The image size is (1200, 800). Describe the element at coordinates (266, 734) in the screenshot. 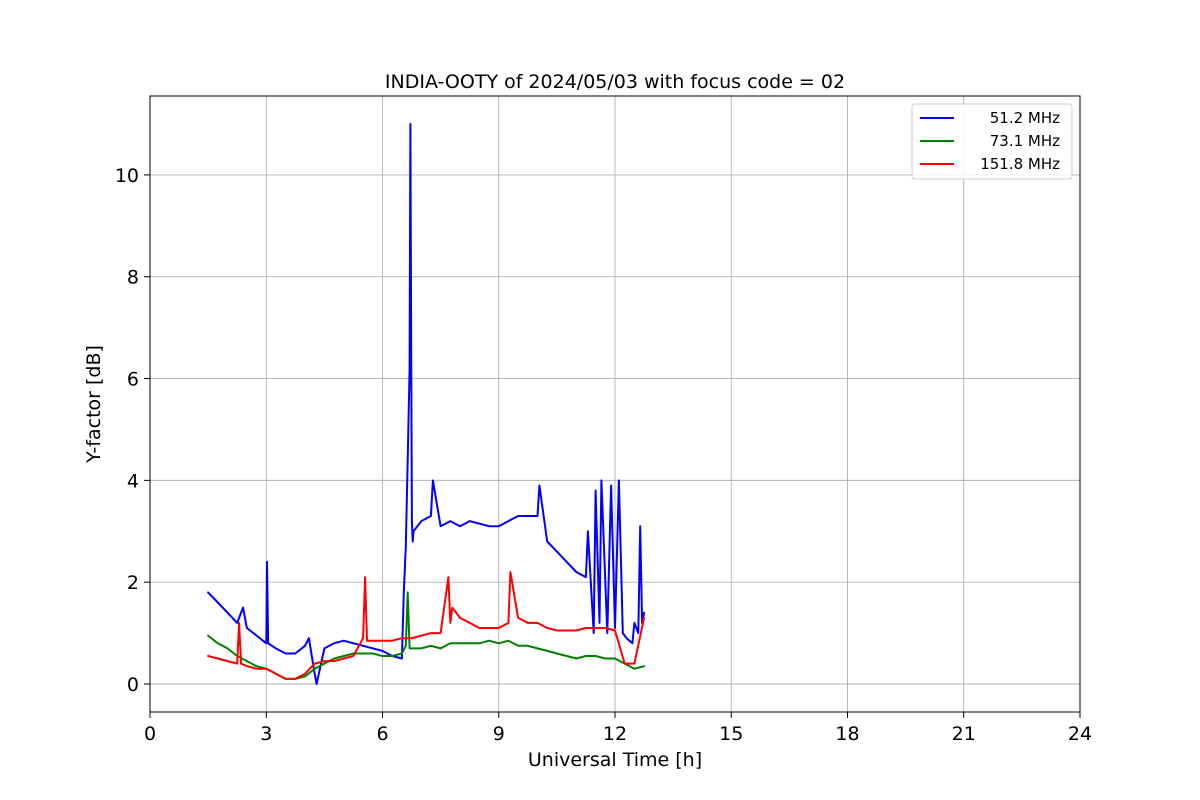

I see `x-tick-label: 3` at that location.